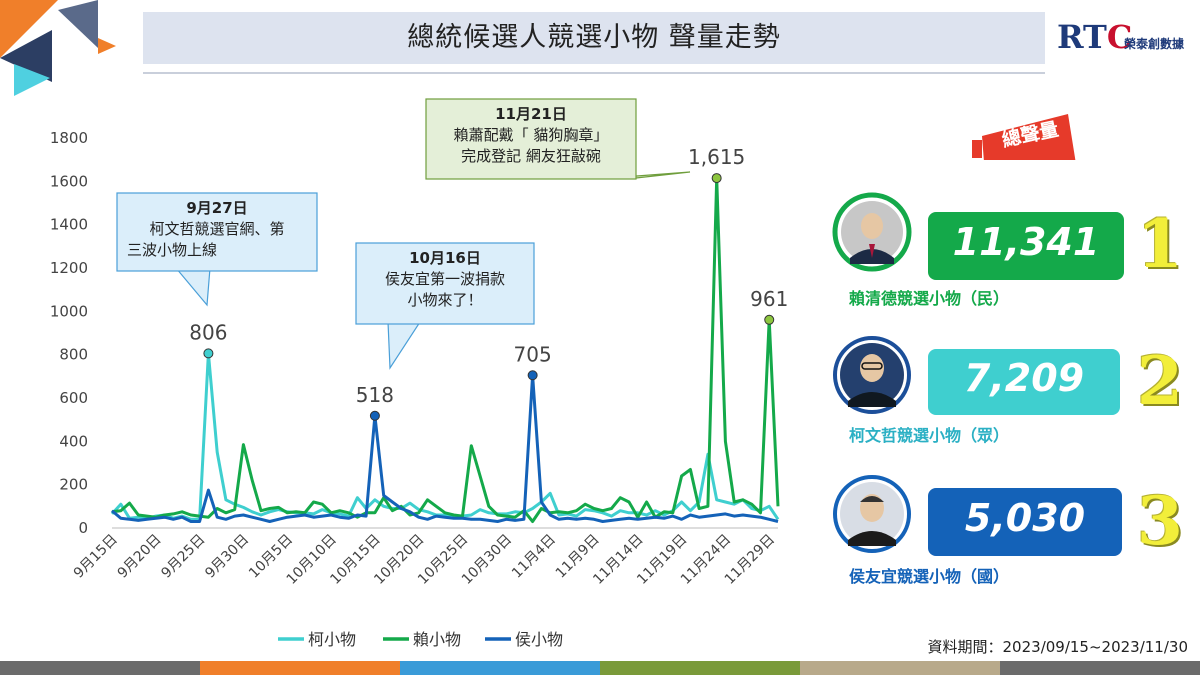  What do you see at coordinates (1119, 37) in the screenshot?
I see `logo-mark-c: C` at bounding box center [1119, 37].